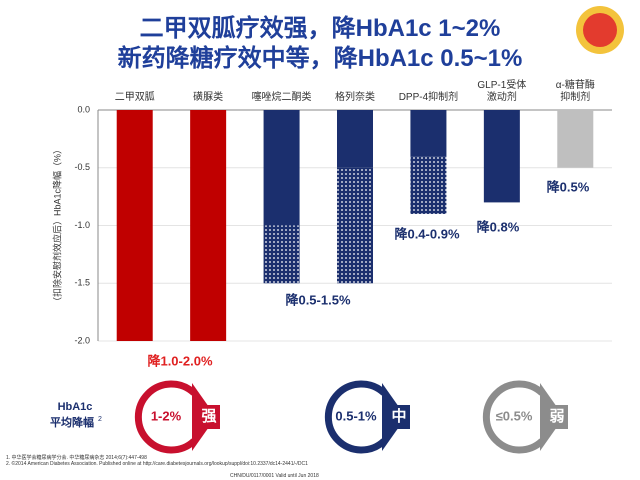 The width and height of the screenshot is (640, 480). Describe the element at coordinates (134, 97) in the screenshot. I see `x-tick-label: 二甲双胍` at that location.